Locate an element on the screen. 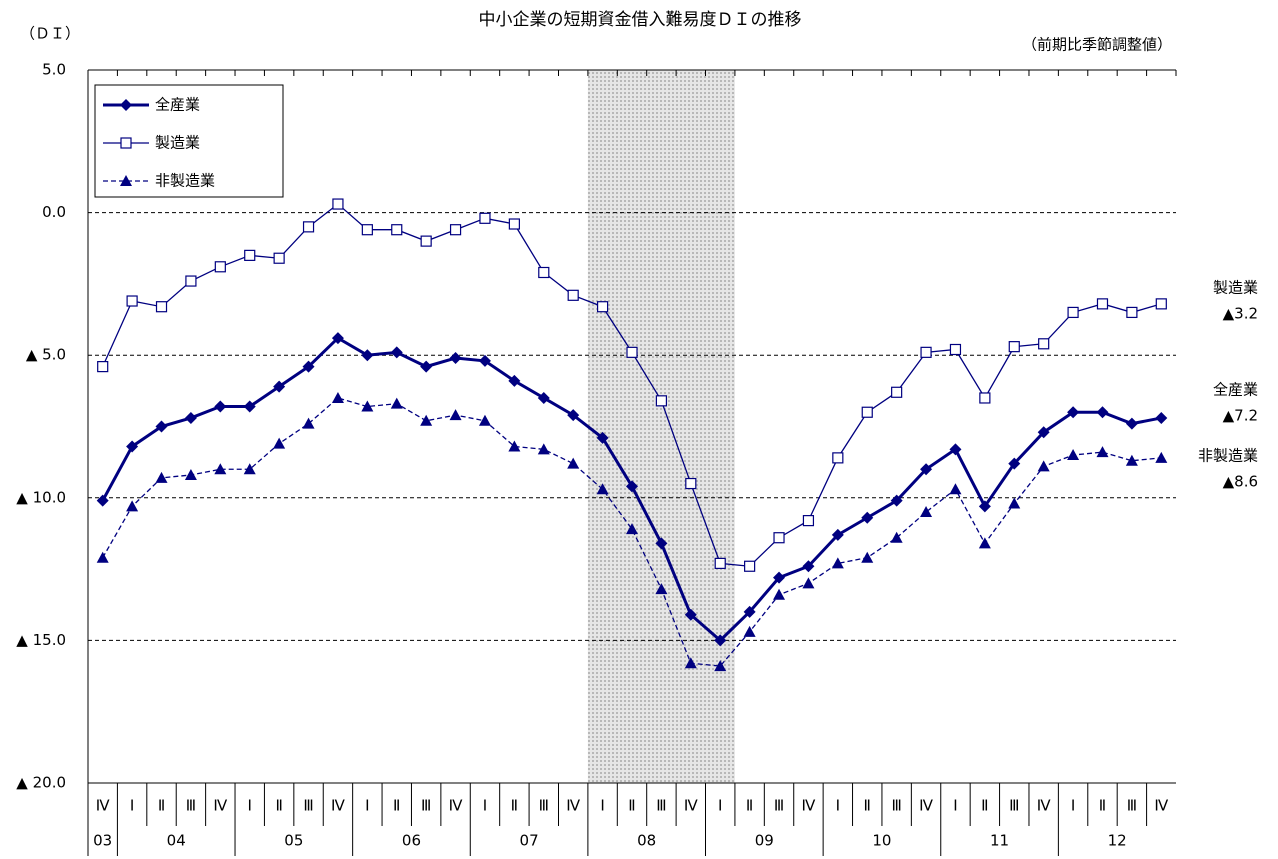 This screenshot has width=1278, height=859. end-value-label: ▲3.2 is located at coordinates (1240, 313).